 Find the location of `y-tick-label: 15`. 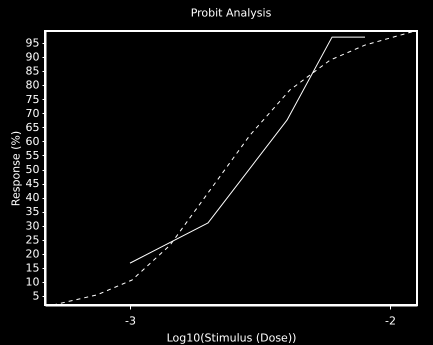

y-tick-label: 15 is located at coordinates (33, 267).